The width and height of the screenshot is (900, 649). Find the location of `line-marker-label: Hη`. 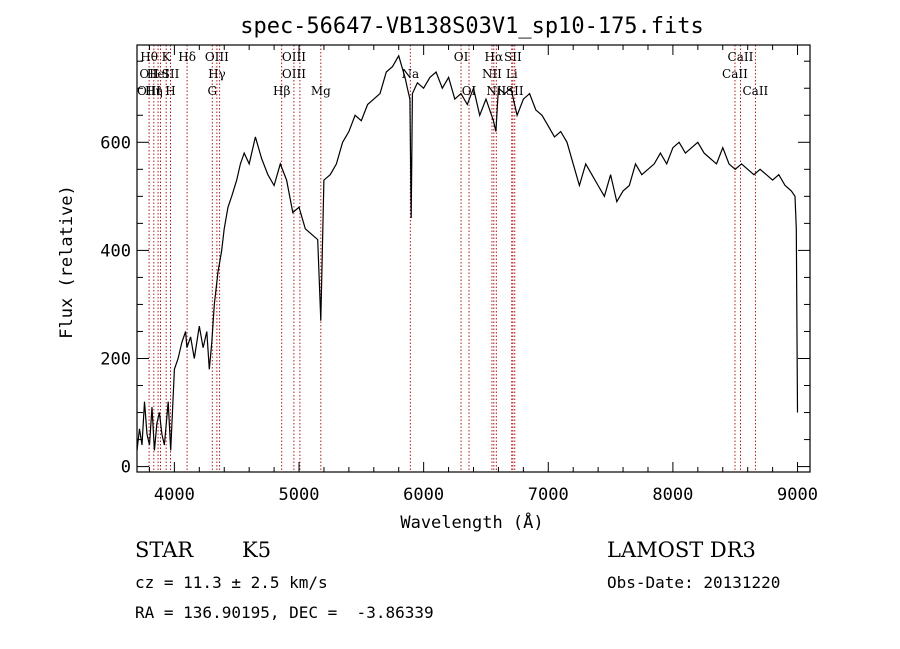

line-marker-label: Hη is located at coordinates (154, 91).